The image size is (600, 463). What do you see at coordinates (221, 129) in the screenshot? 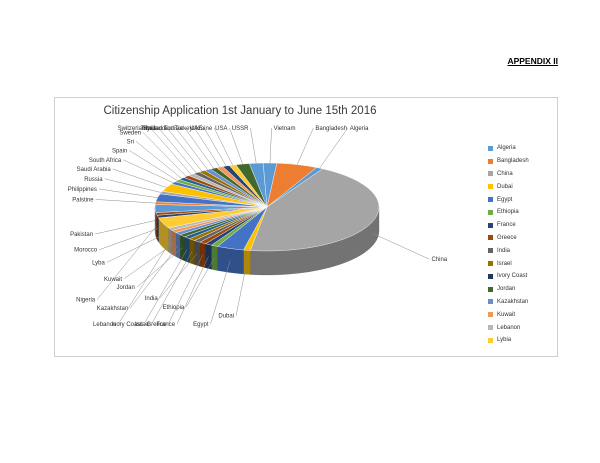
I see `data-label-usa: USA` at bounding box center [221, 129].